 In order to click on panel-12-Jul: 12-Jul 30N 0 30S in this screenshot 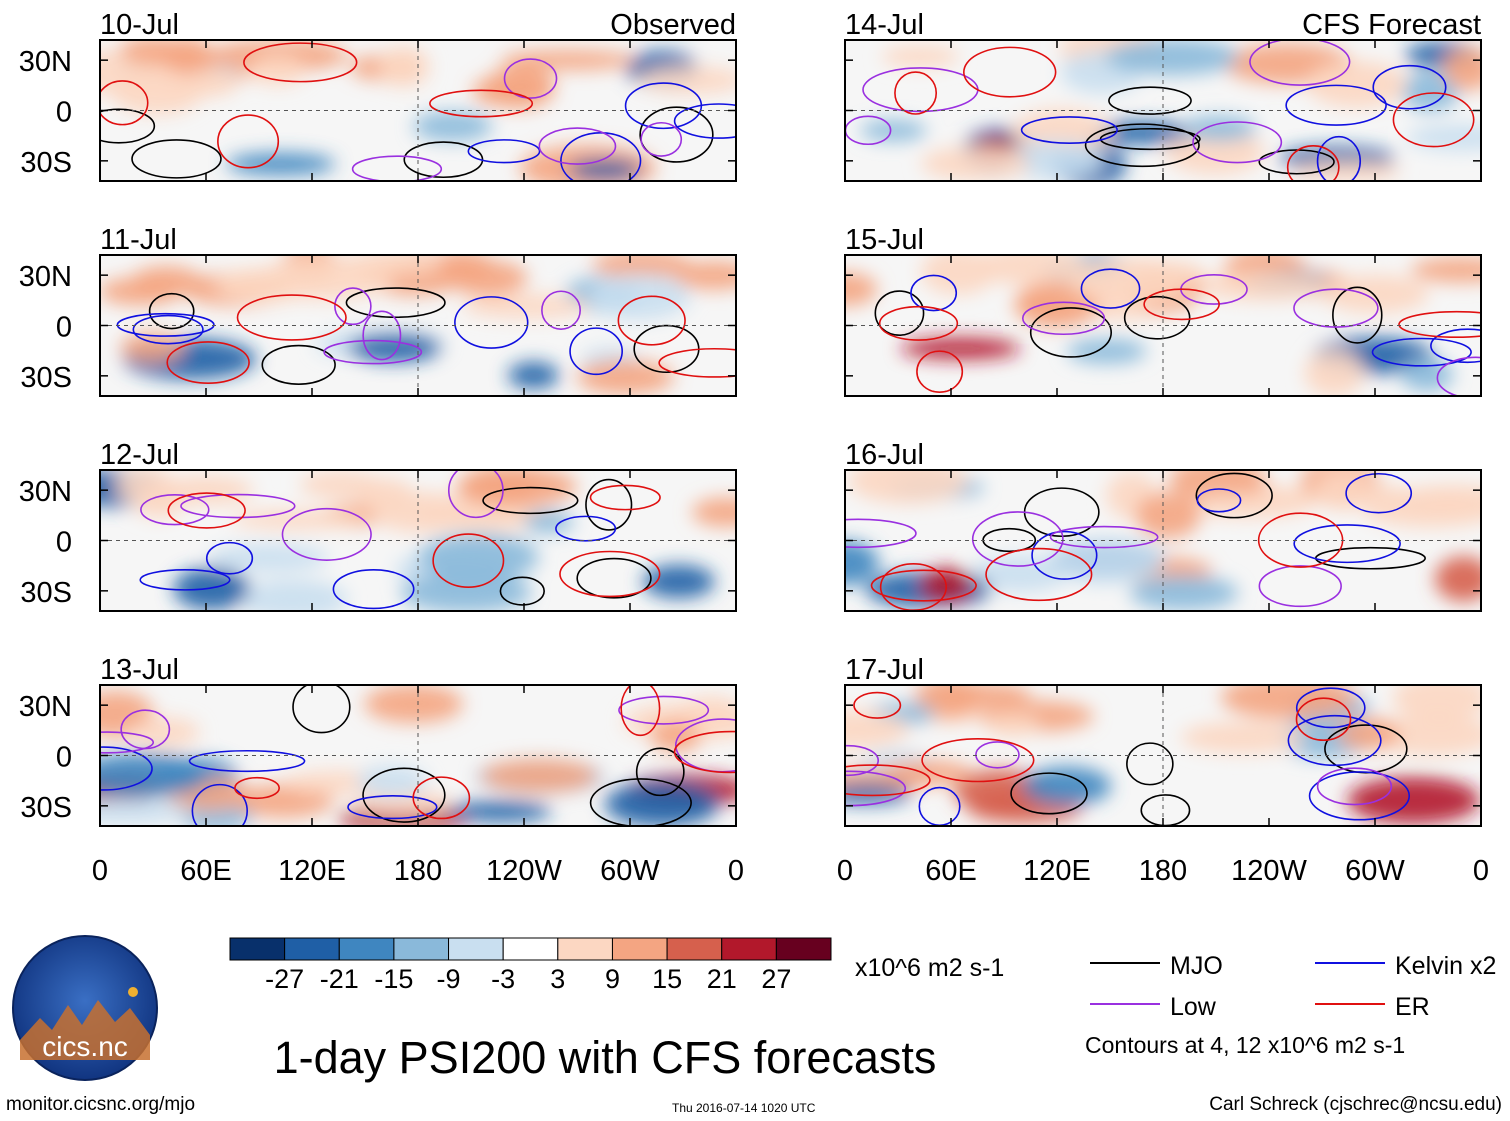, I will do `click(378, 525)`.